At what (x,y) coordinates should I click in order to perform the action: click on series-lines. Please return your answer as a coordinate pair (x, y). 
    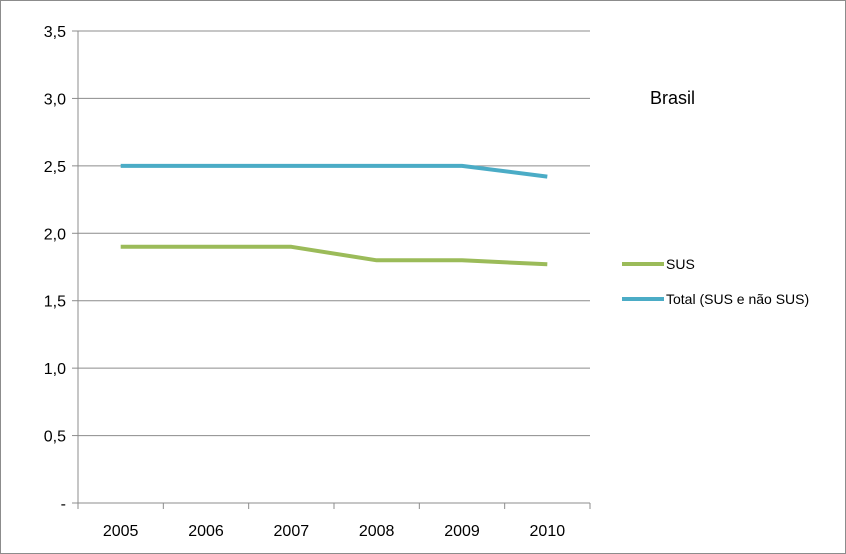
    Looking at the image, I should click on (334, 215).